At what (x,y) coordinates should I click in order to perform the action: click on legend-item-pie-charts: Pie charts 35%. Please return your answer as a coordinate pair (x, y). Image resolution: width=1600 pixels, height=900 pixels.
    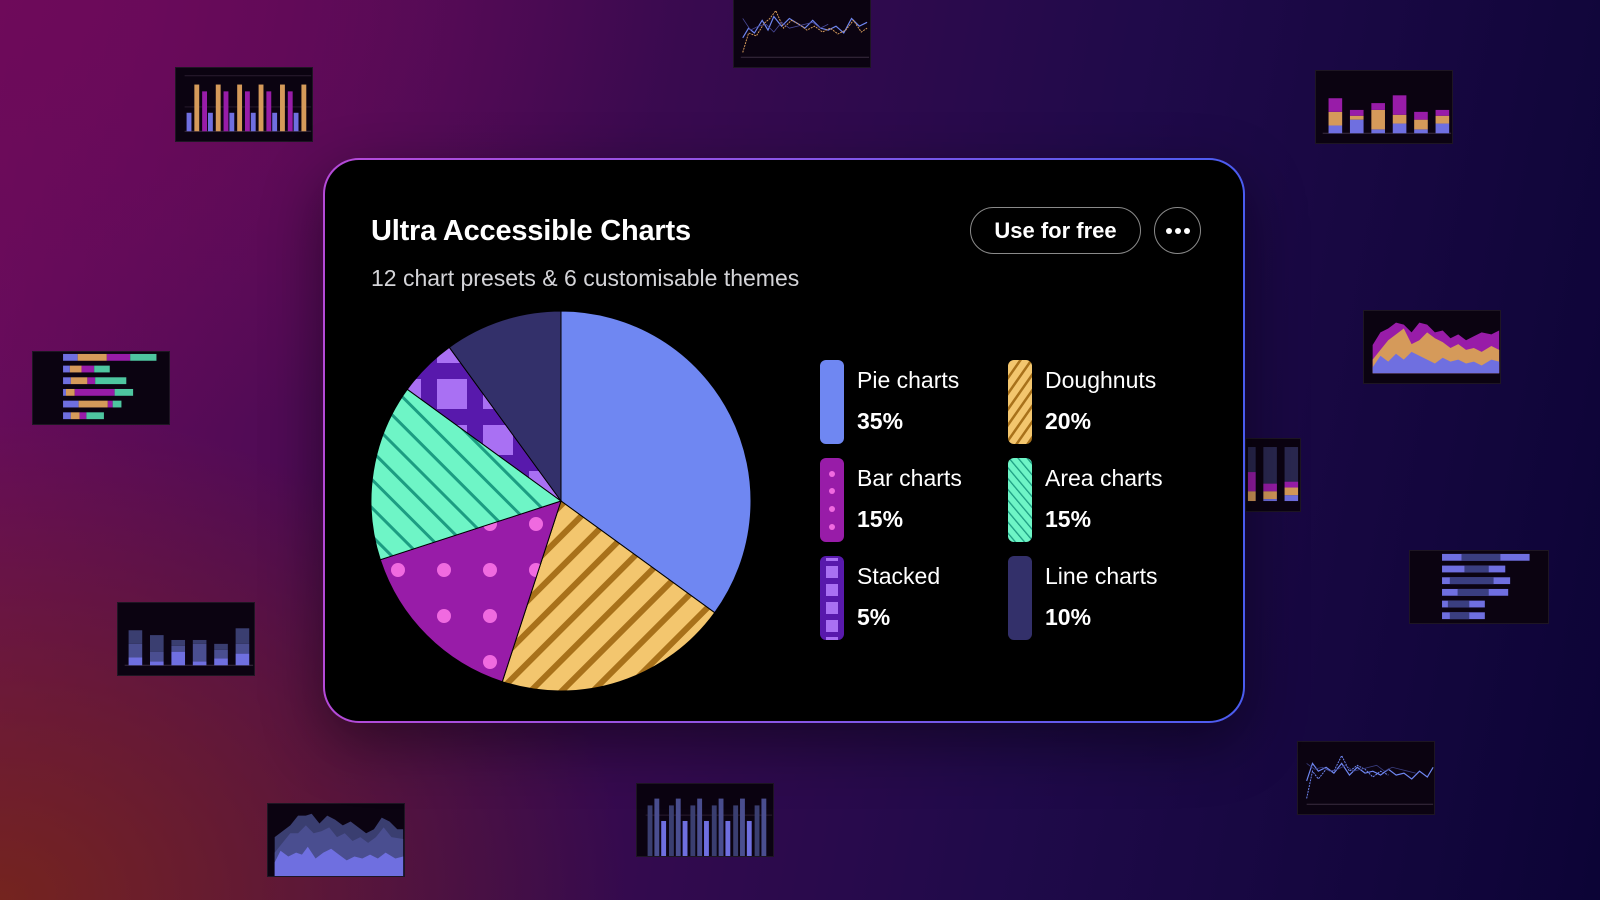
    Looking at the image, I should click on (910, 402).